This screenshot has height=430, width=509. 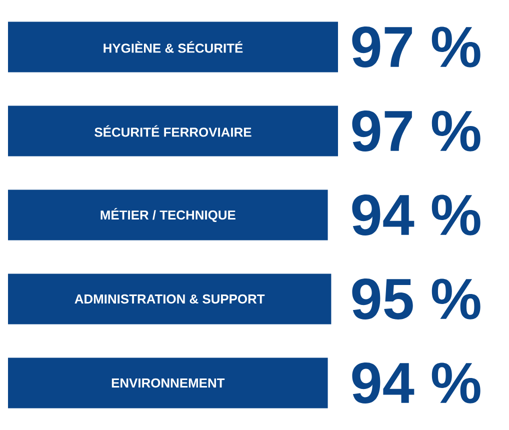 I want to click on y-tick-label: ENVIRONNEMENT, so click(x=168, y=383).